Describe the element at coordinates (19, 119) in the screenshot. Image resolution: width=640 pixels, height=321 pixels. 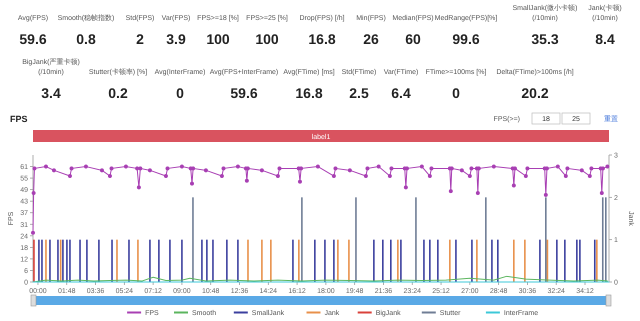
I see `chart-title: FPS` at that location.